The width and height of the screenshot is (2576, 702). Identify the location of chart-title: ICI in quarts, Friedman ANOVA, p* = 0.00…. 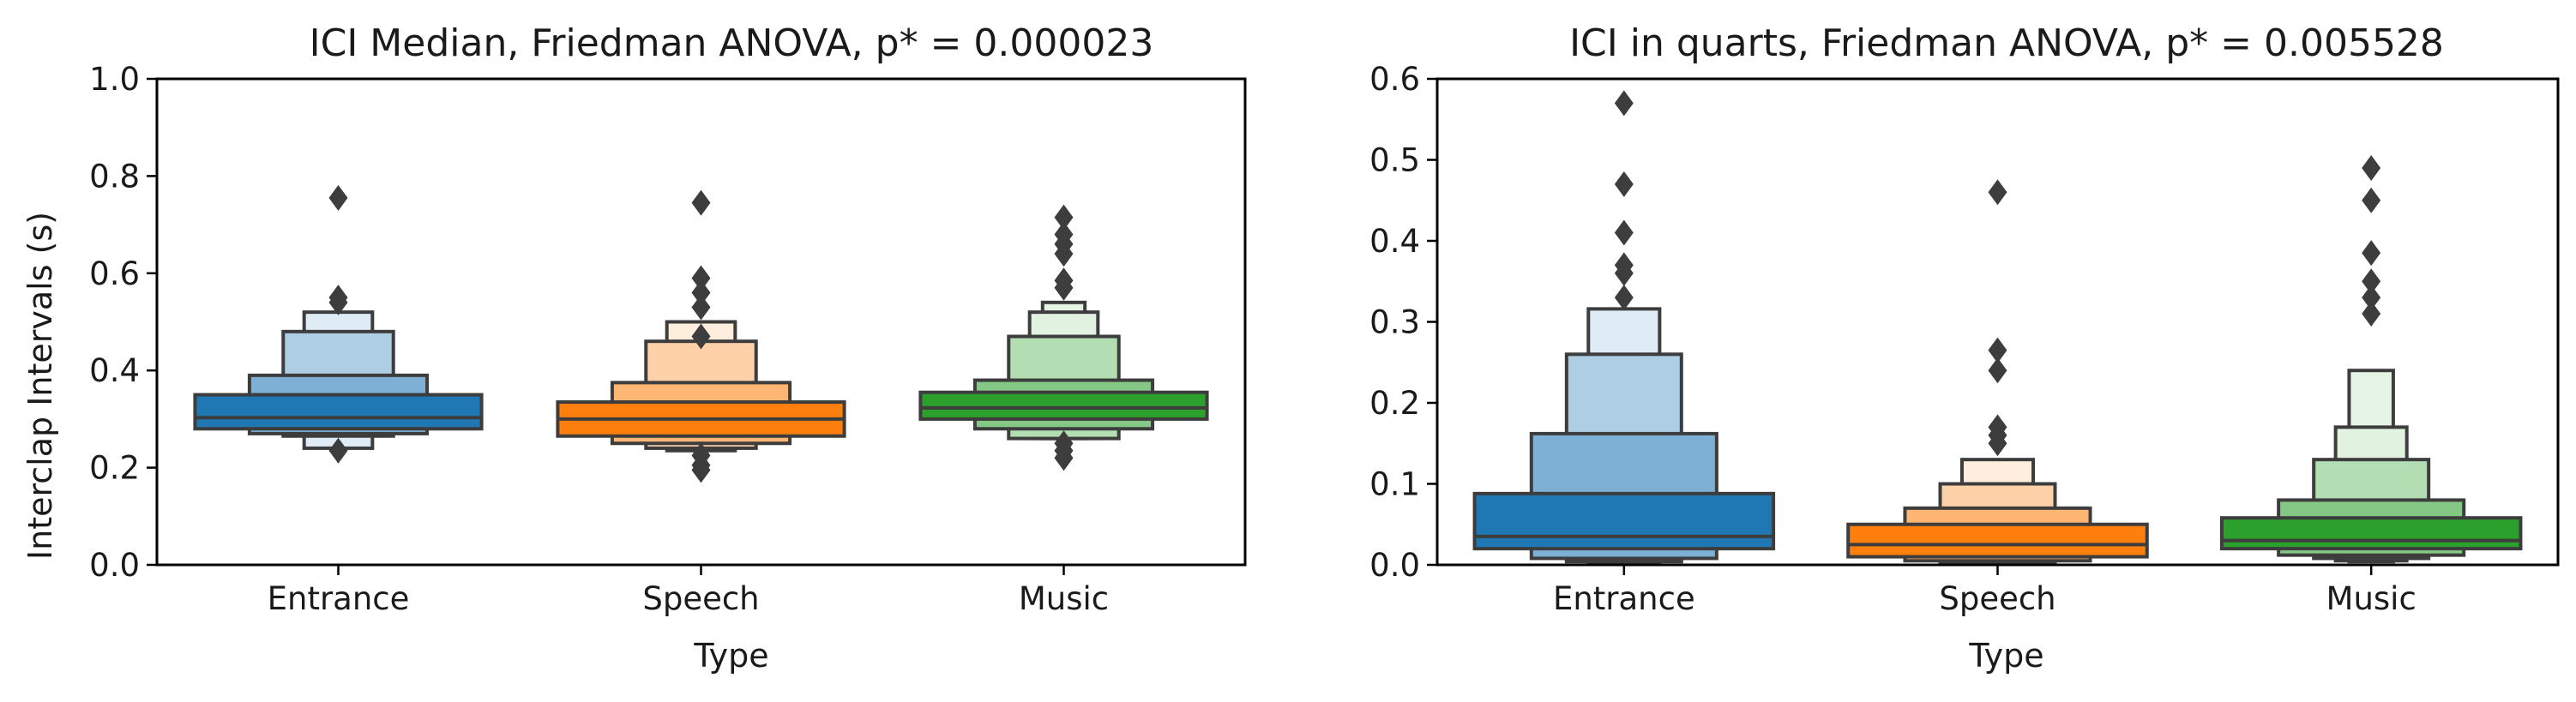
(2006, 43).